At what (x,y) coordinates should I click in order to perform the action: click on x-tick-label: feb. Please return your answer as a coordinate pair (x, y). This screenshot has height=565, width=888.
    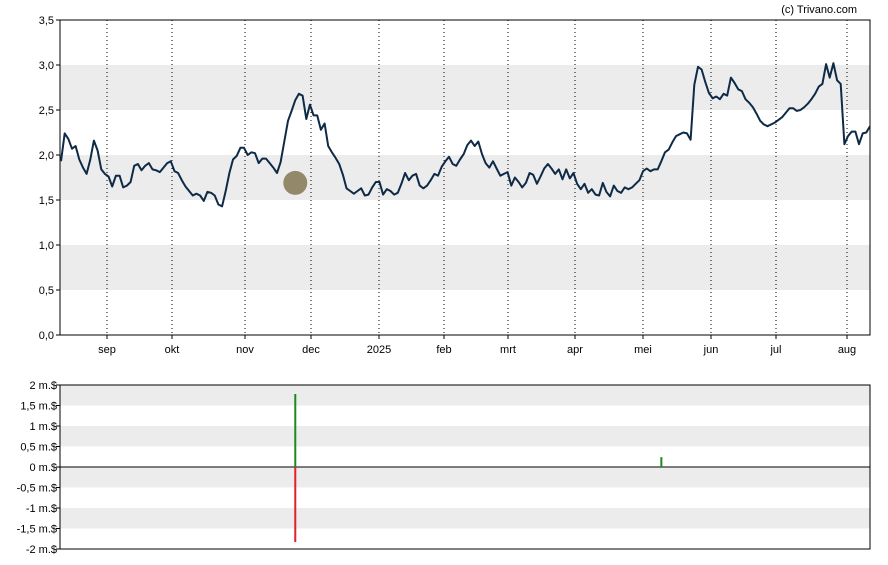
    Looking at the image, I should click on (443, 350).